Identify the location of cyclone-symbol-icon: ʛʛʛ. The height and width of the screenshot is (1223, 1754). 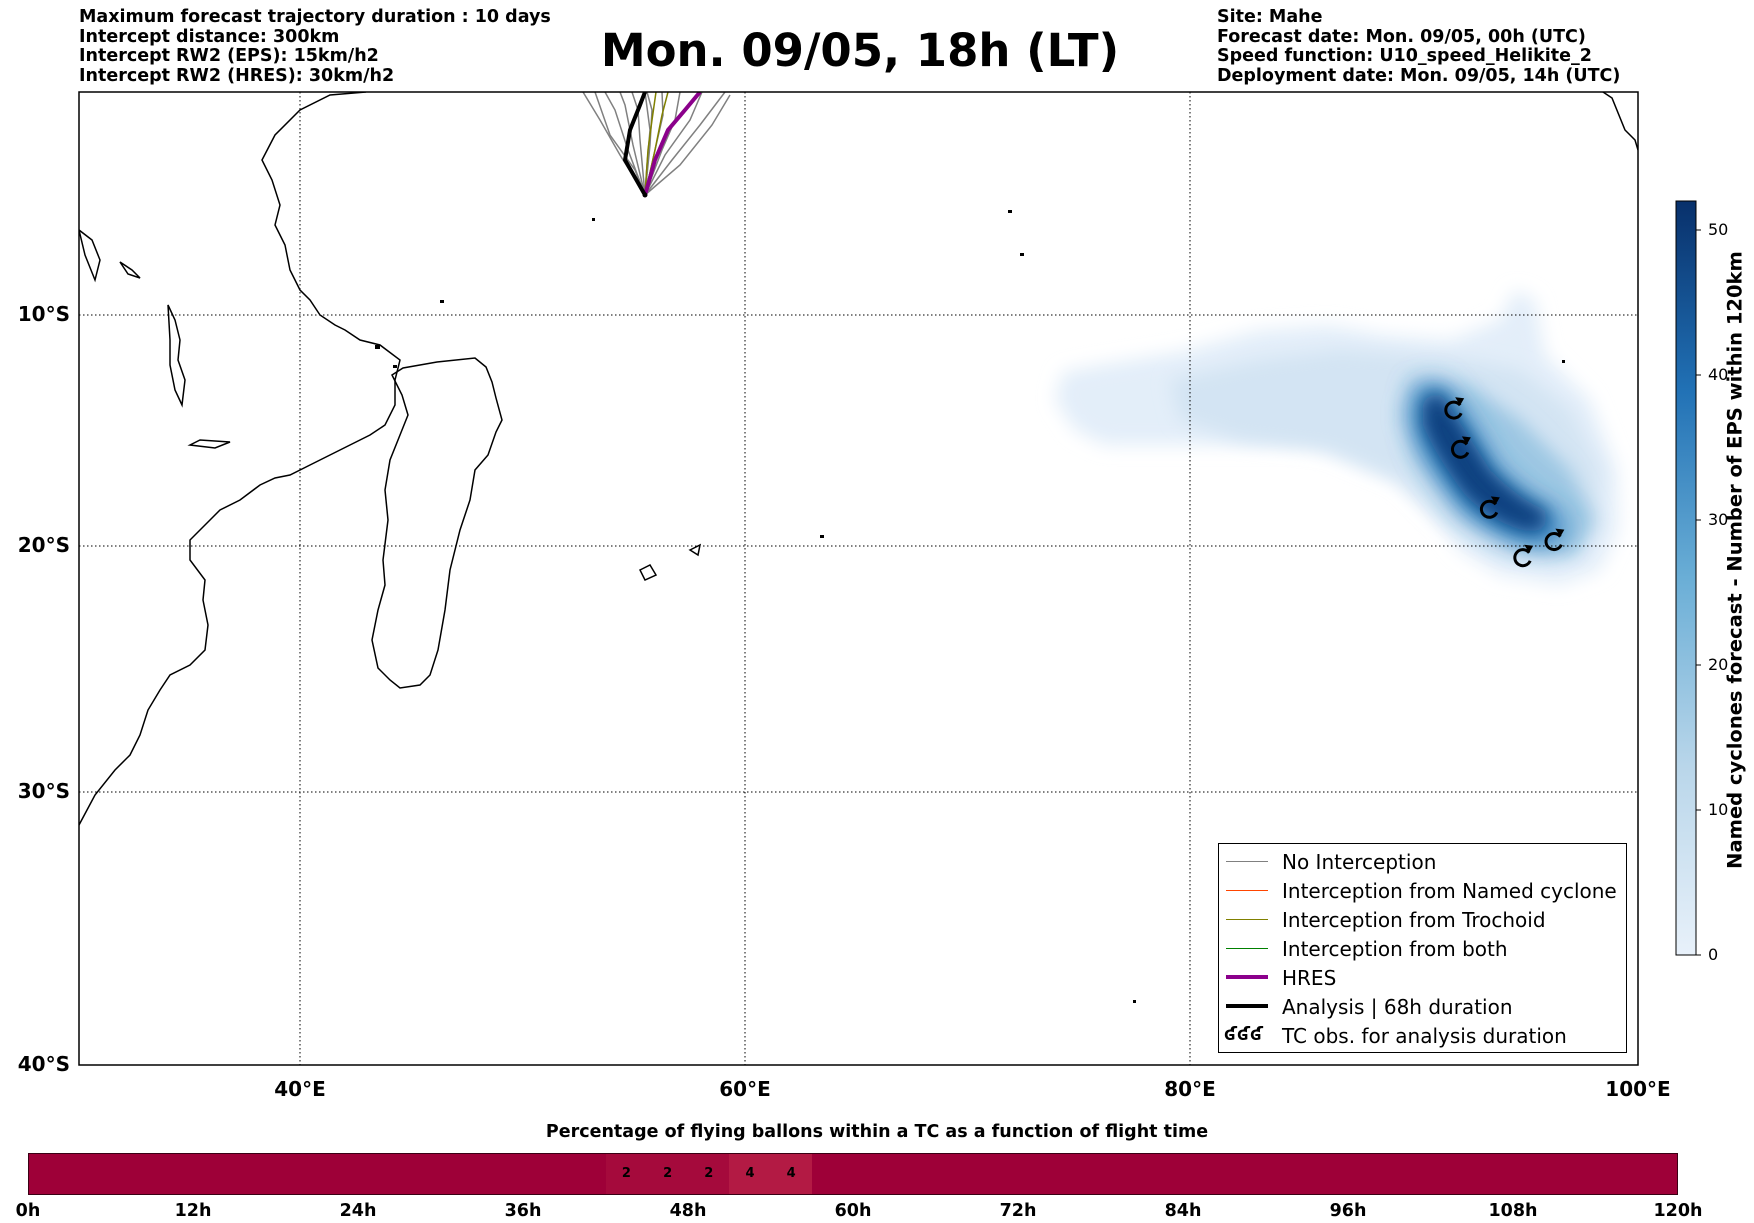
(1244, 1034).